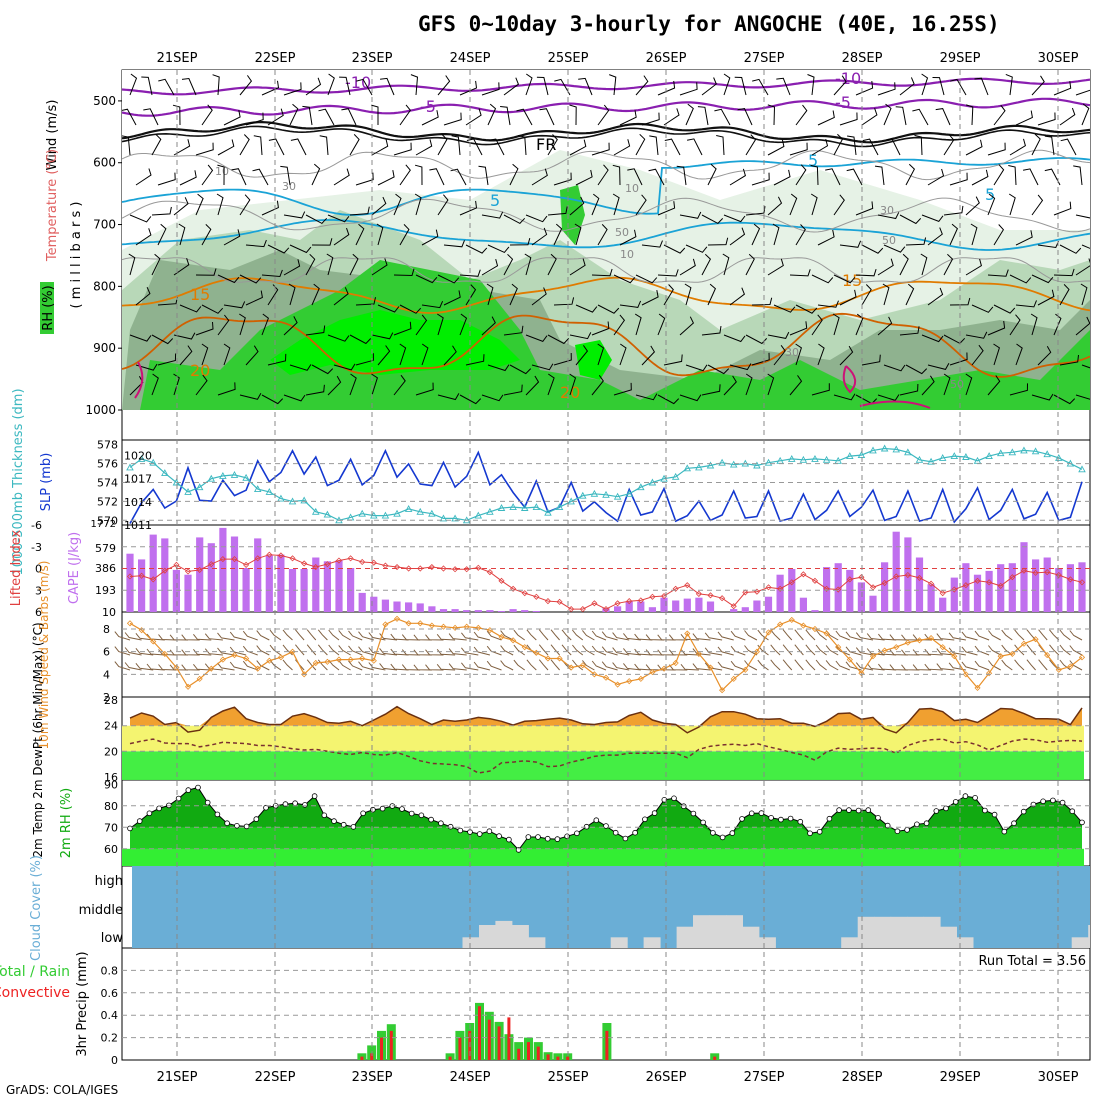  Describe the element at coordinates (889, 240) in the screenshot. I see `contour-label: 50` at that location.